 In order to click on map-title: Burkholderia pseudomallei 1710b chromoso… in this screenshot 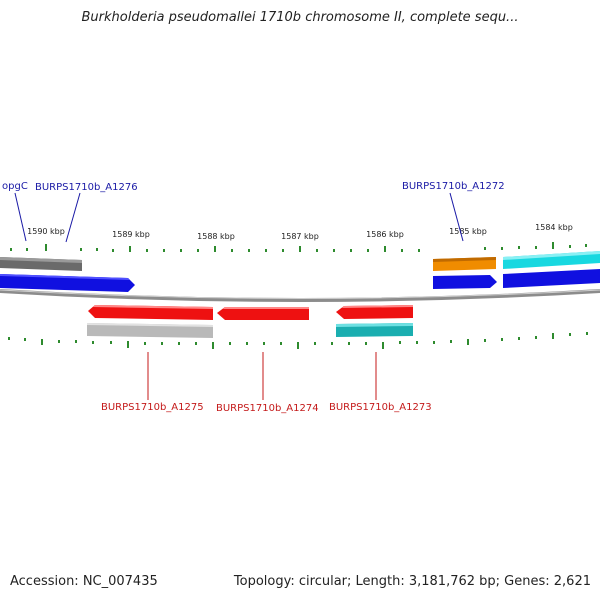, I will do `click(300, 17)`.